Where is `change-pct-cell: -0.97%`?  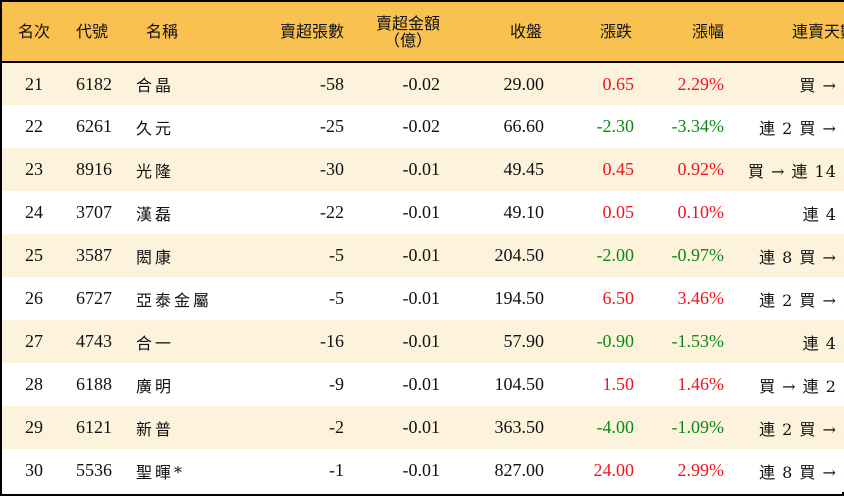 change-pct-cell: -0.97% is located at coordinates (698, 255).